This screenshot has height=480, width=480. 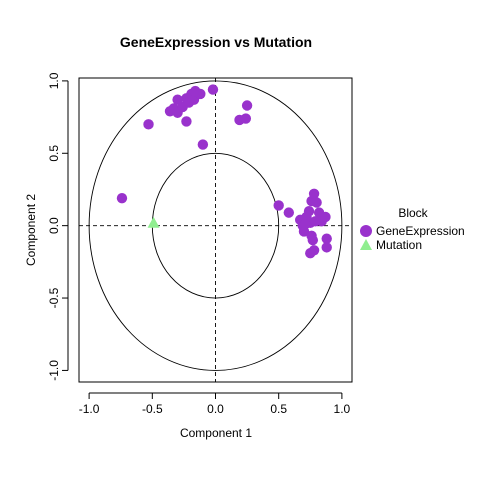 I want to click on x-tick-label: 0.0, so click(x=215, y=409).